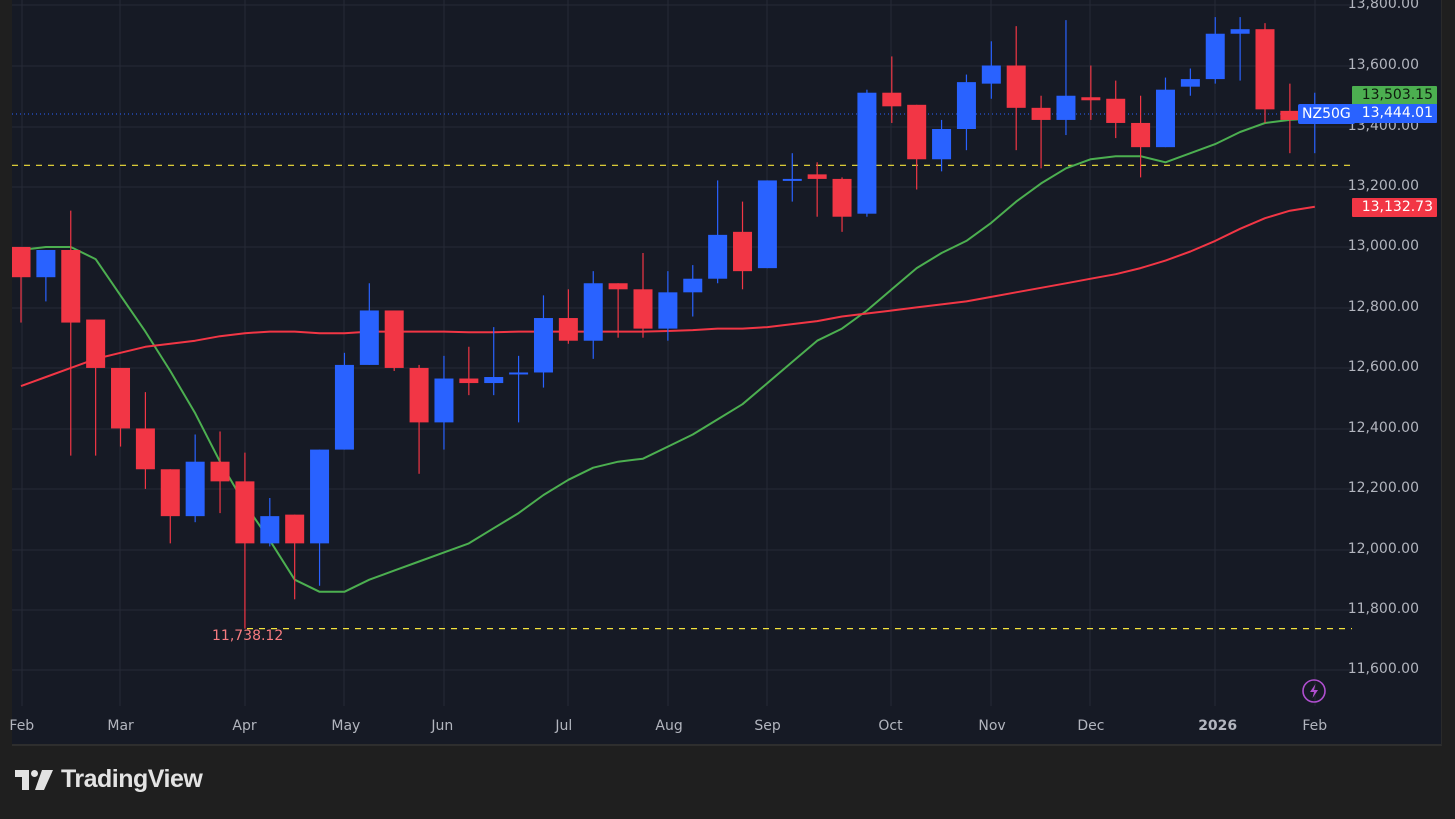 This screenshot has height=819, width=1455. Describe the element at coordinates (244, 726) in the screenshot. I see `time-tick-label: Apr` at that location.